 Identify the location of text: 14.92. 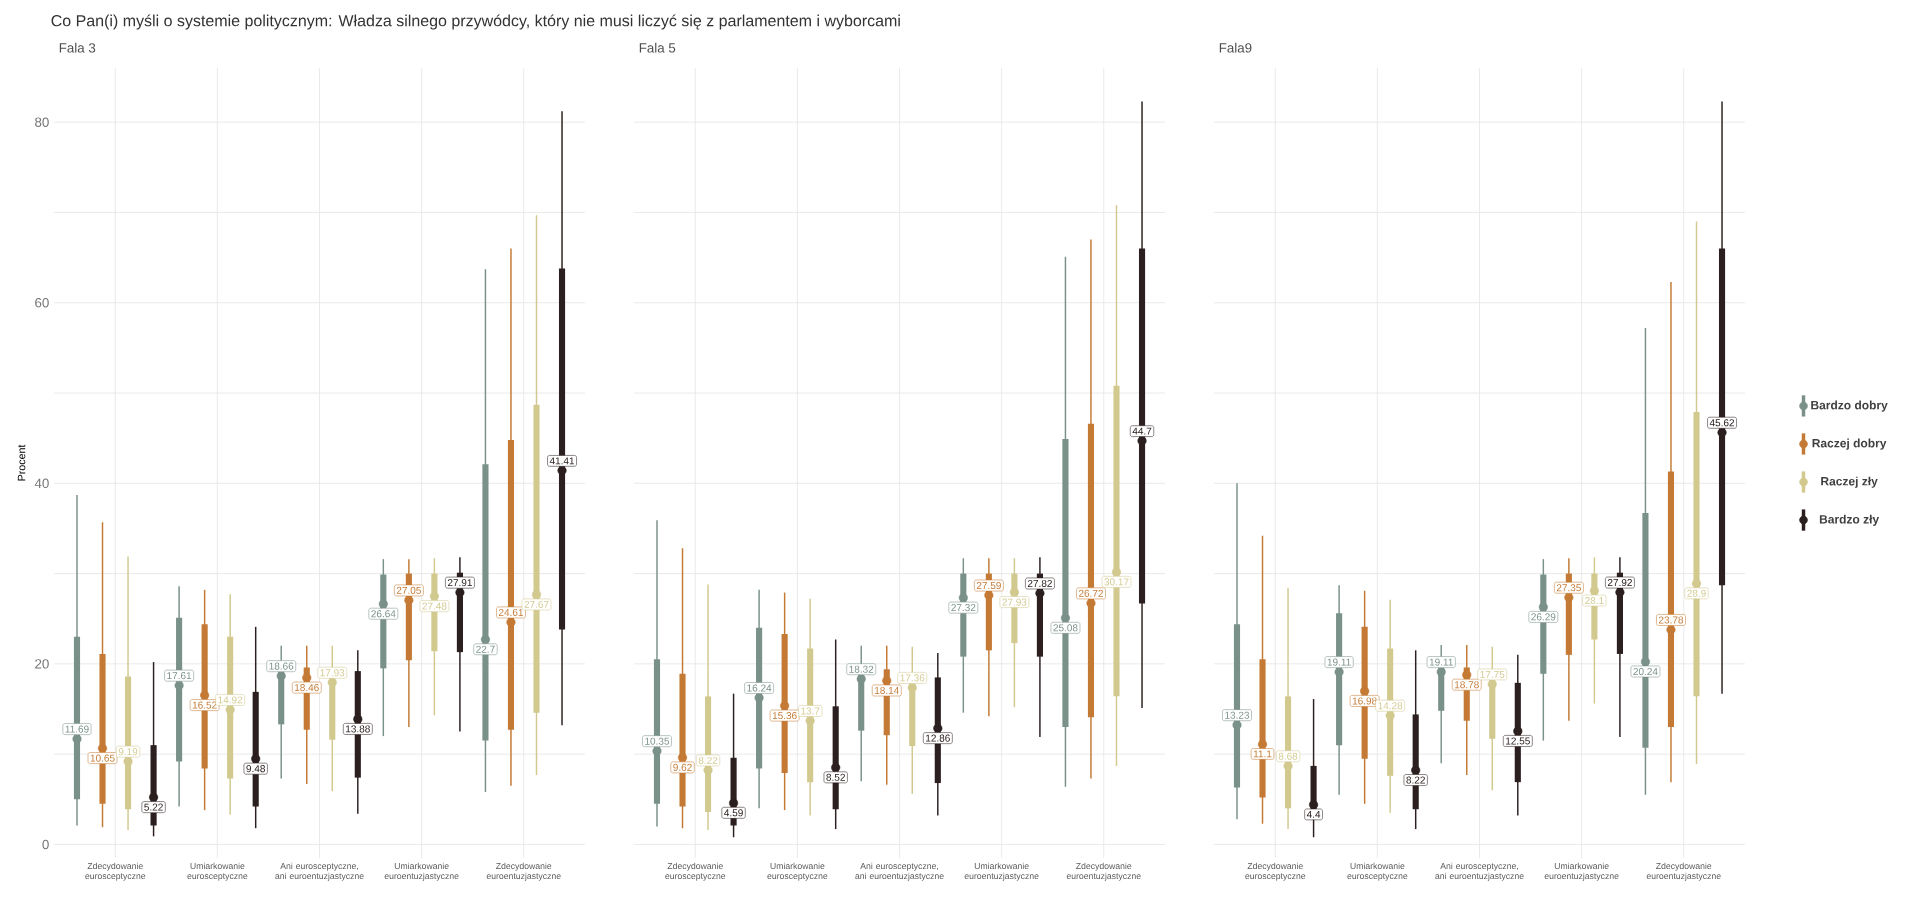
(230, 700).